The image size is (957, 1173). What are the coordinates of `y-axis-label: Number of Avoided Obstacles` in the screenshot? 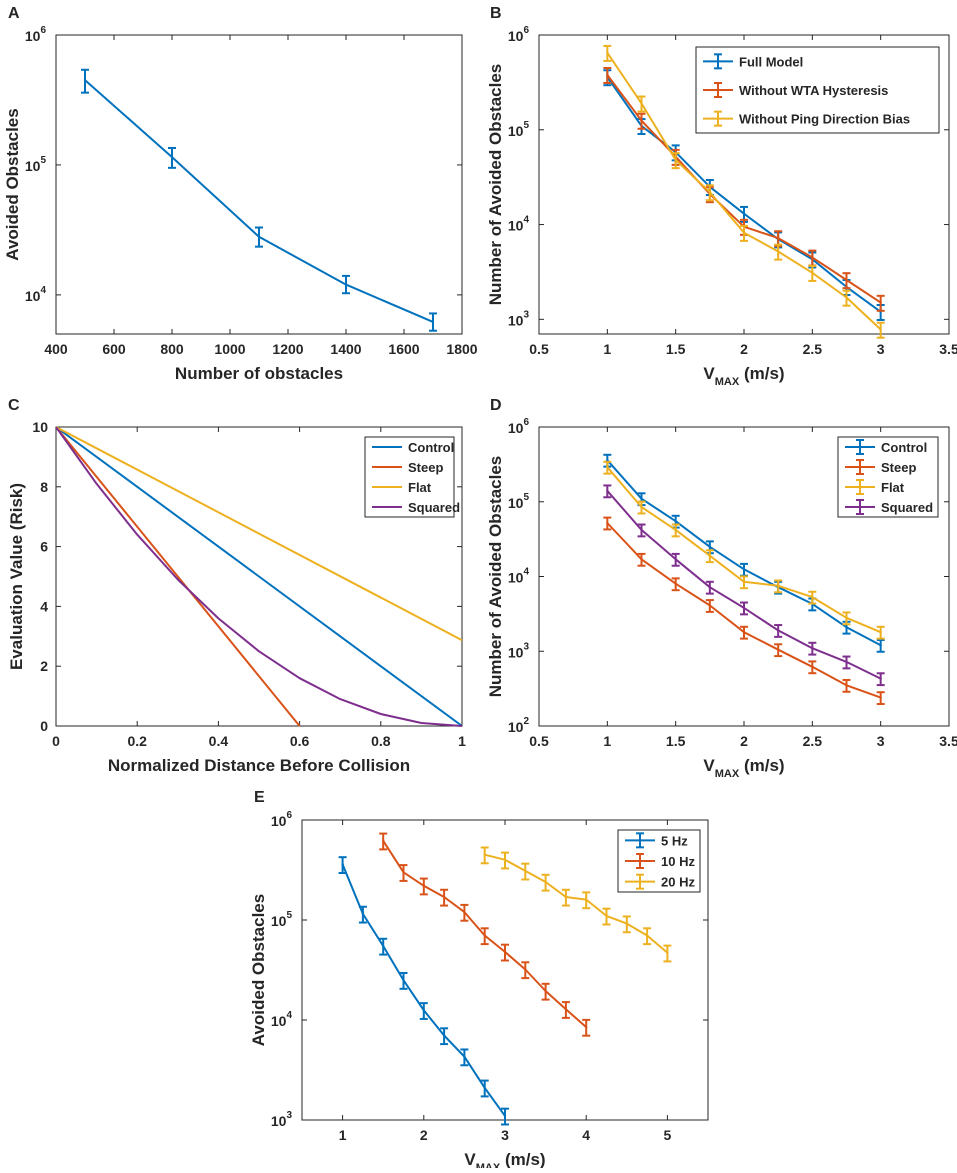 It's located at (495, 185).